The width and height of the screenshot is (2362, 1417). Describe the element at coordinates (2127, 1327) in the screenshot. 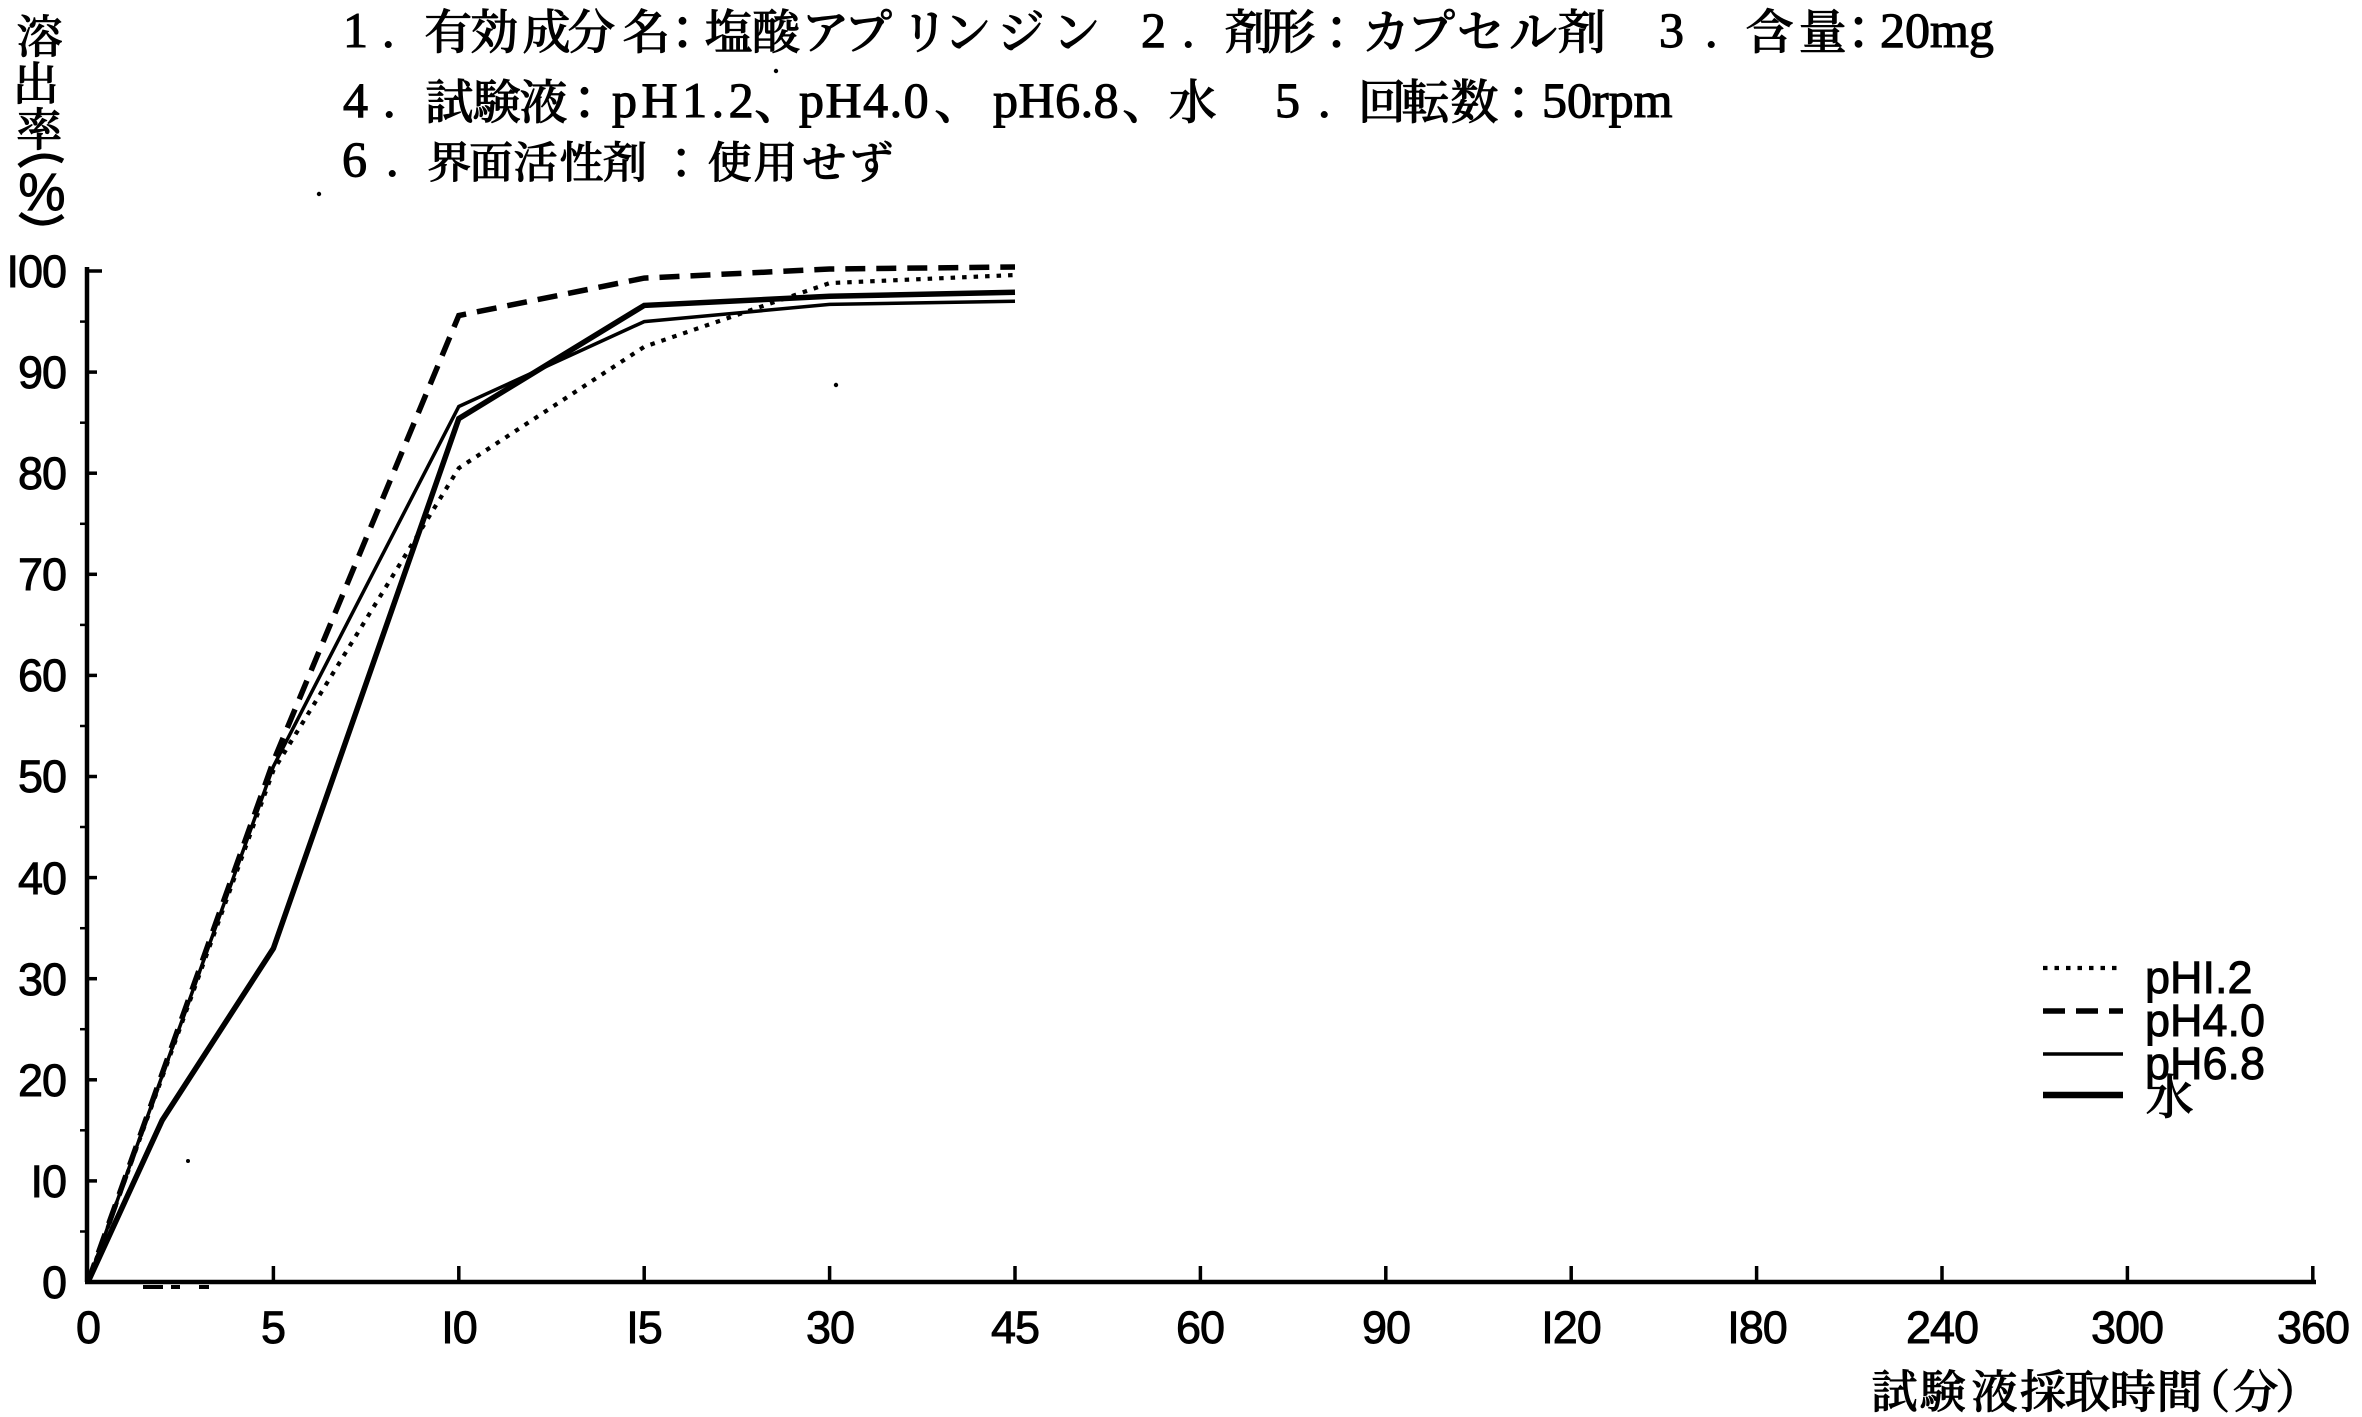

I see `svg-text: 300` at that location.